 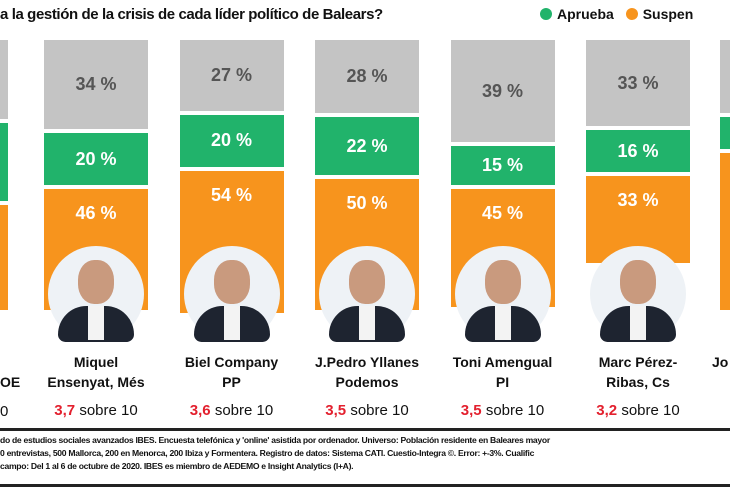 What do you see at coordinates (638, 362) in the screenshot?
I see `leader-name-line1: Marc Pérez-` at bounding box center [638, 362].